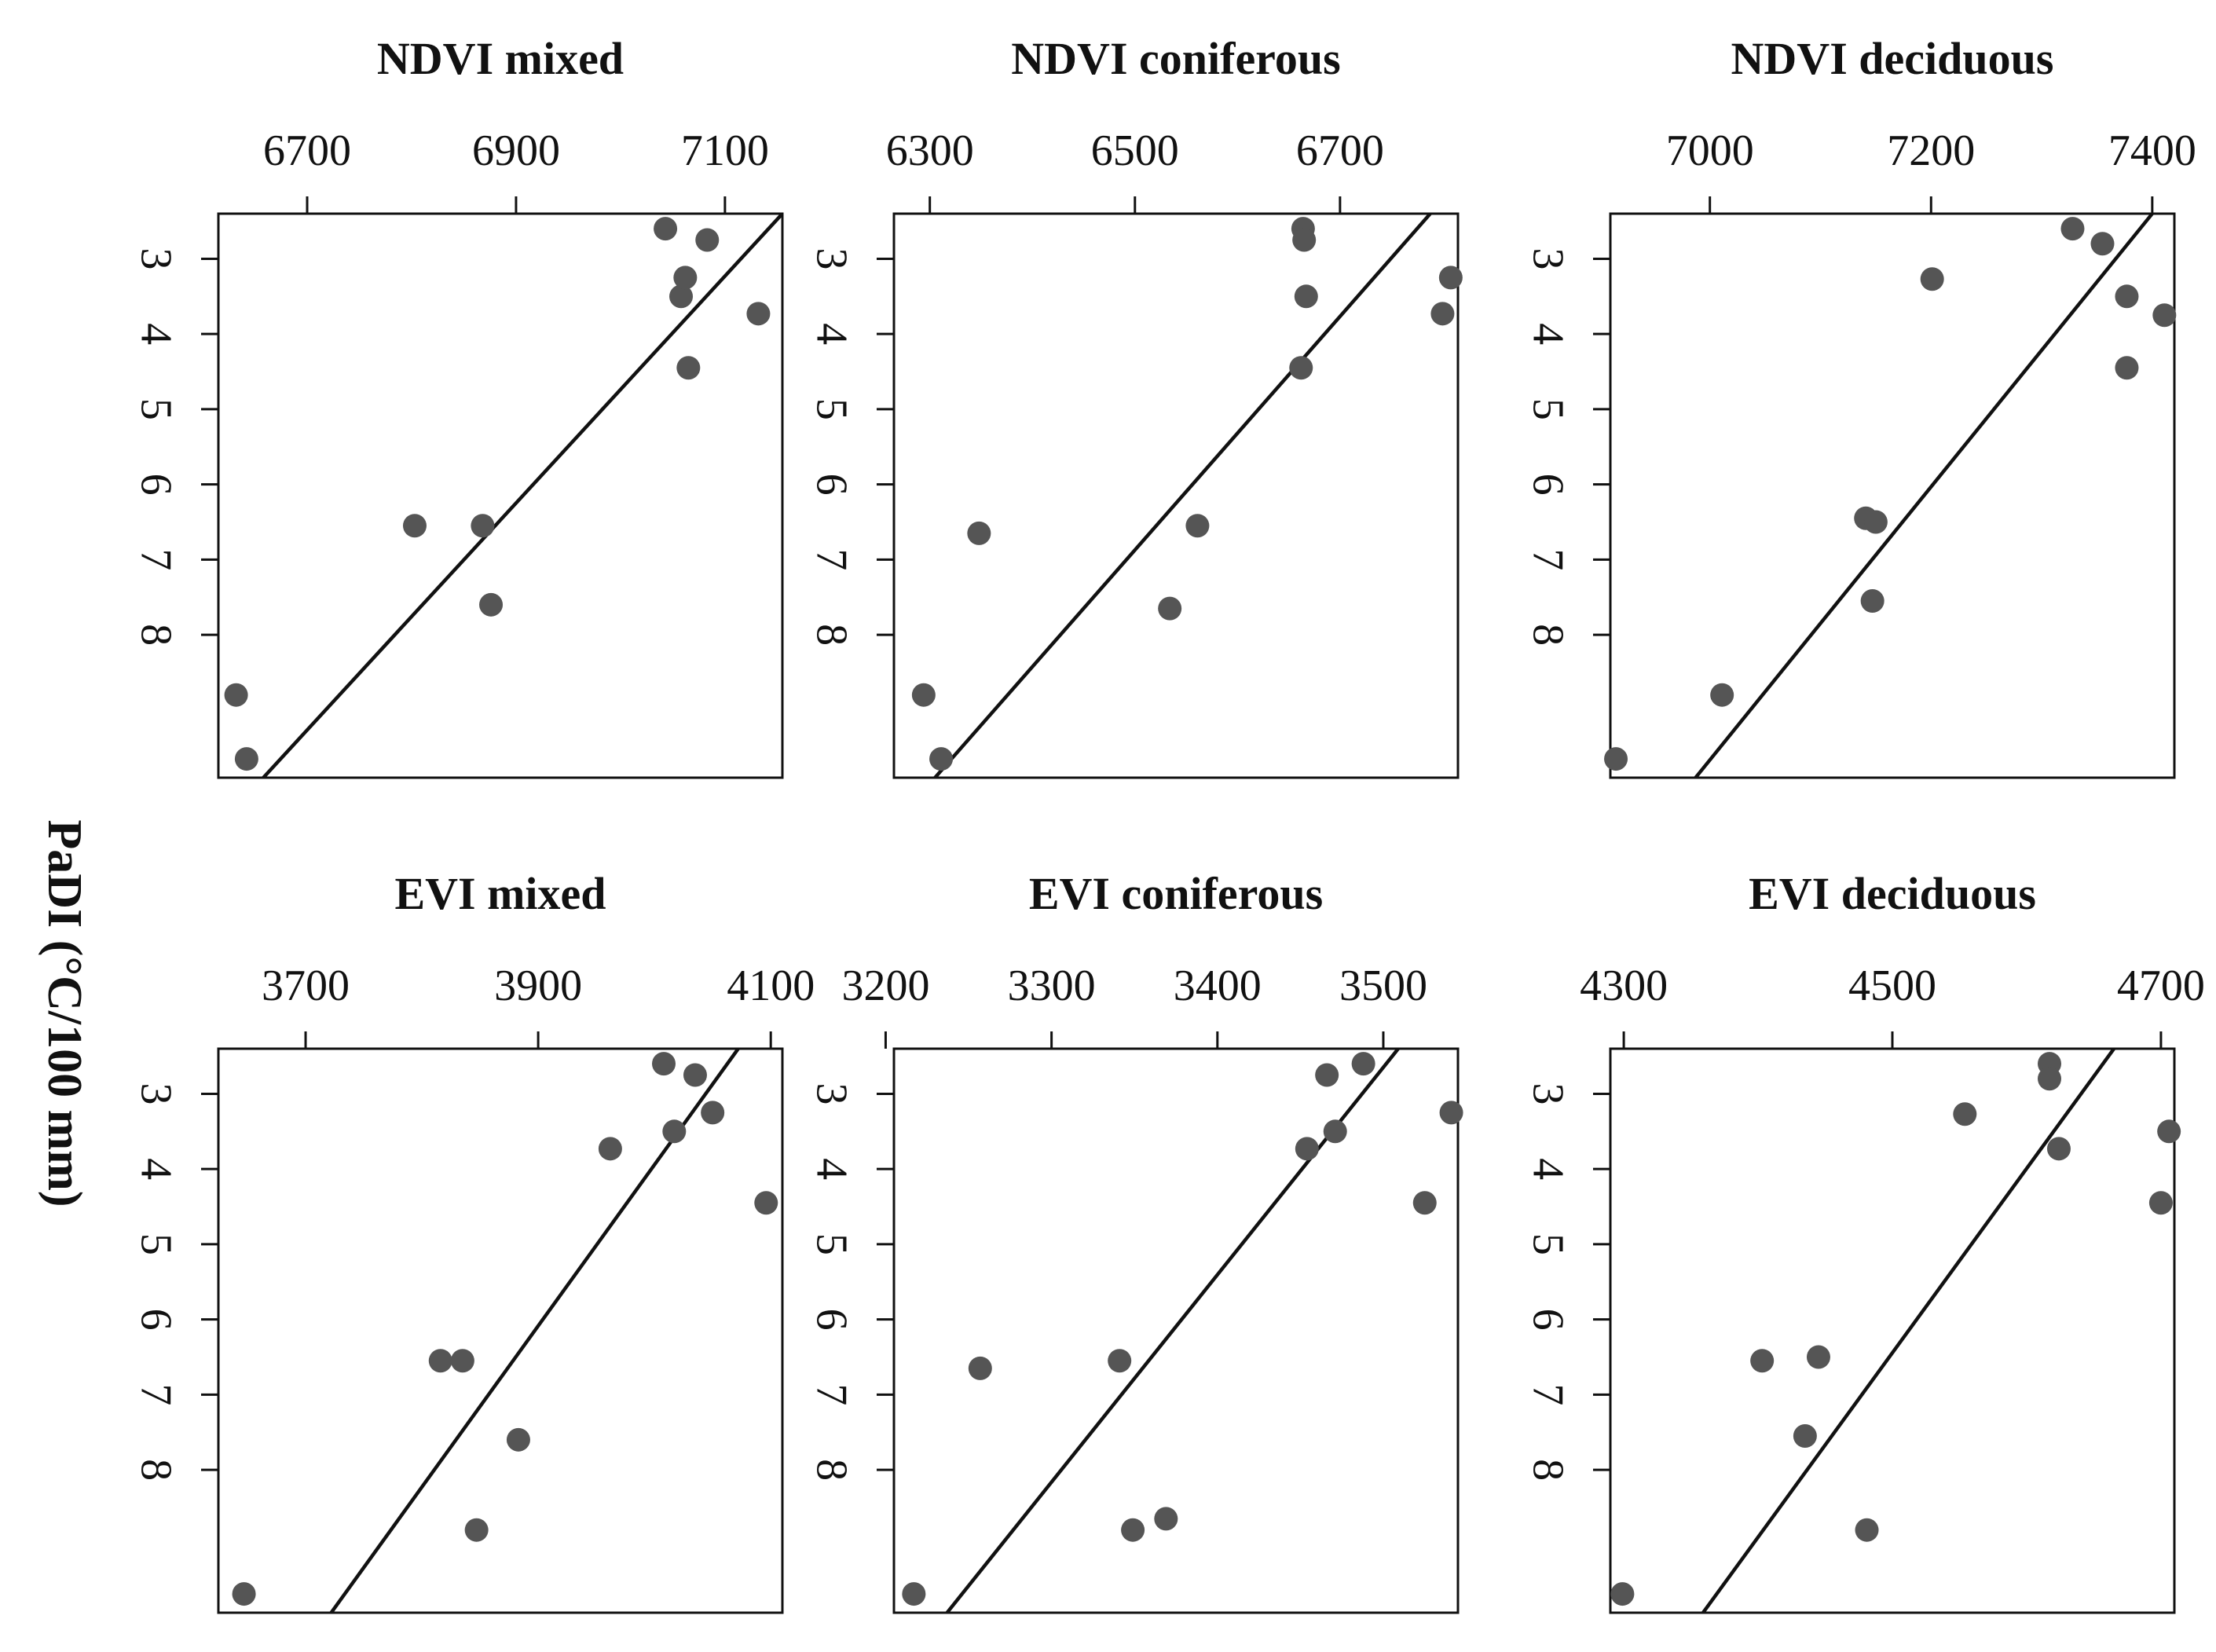 This screenshot has width=2216, height=1652. Describe the element at coordinates (64, 1013) in the screenshot. I see `y-axis-label: PaDI (°C/100 mm)` at that location.